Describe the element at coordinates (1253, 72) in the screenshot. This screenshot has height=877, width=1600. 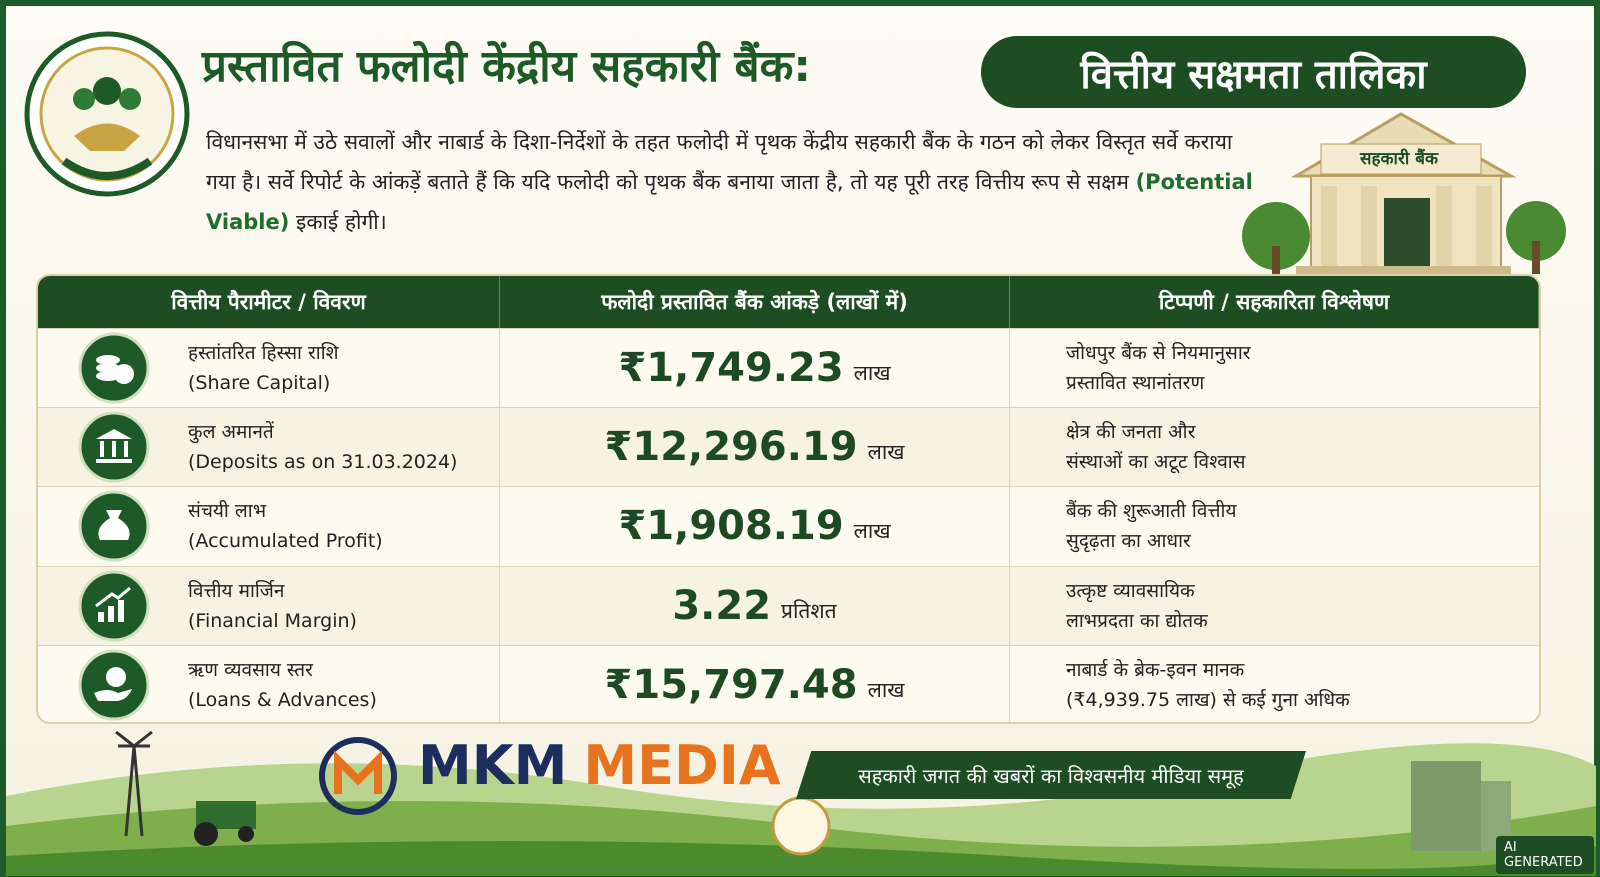
I see `title-badge: वित्तीय सक्षमता तालिका` at that location.